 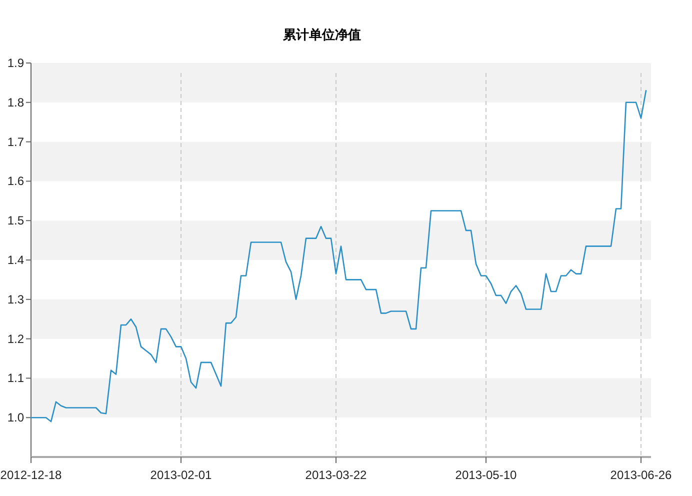 What do you see at coordinates (31, 475) in the screenshot?
I see `x-tick-label: 2012-12-18` at bounding box center [31, 475].